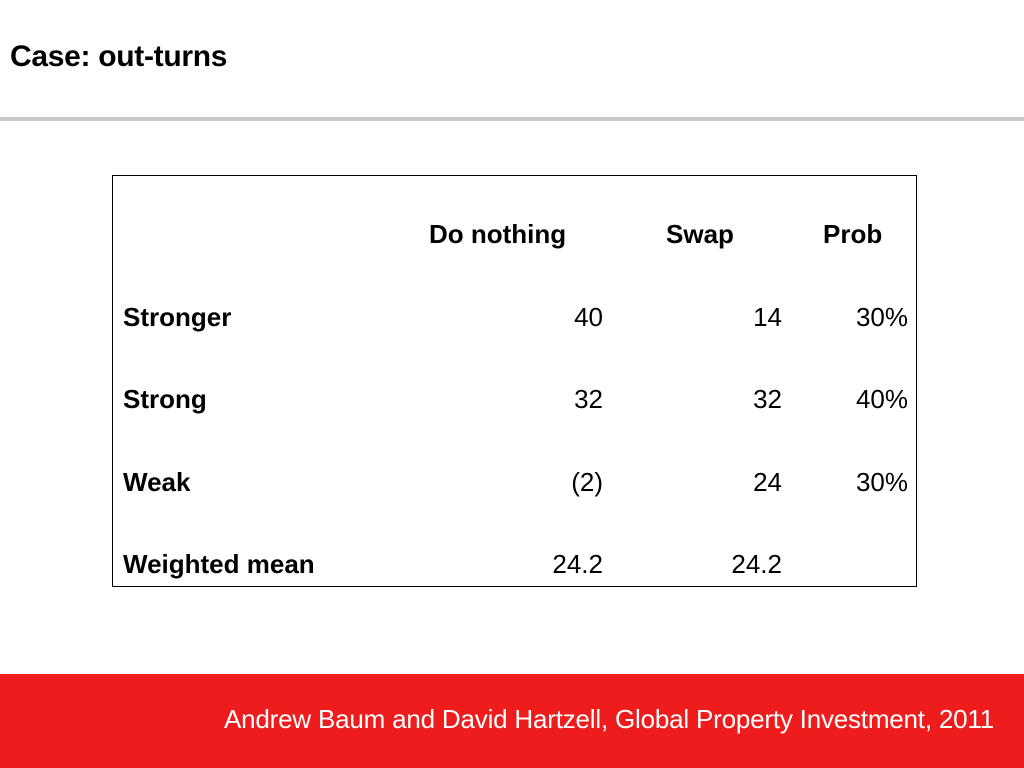 The image size is (1024, 768). Describe the element at coordinates (756, 564) in the screenshot. I see `cell-weighted-mean-swap: 24.2` at that location.